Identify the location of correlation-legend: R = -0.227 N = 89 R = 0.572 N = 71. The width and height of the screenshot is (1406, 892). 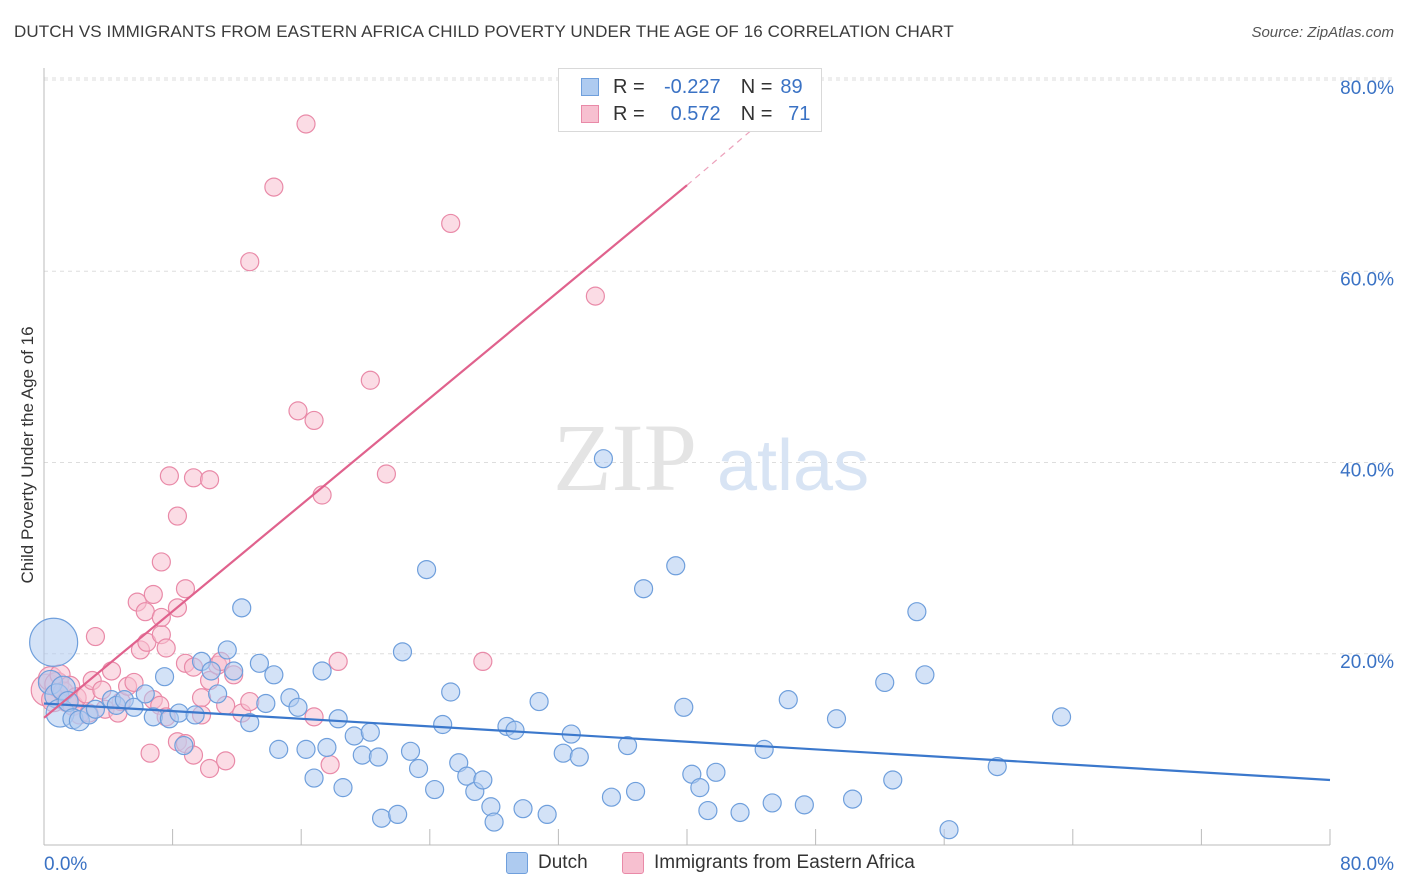
(690, 100).